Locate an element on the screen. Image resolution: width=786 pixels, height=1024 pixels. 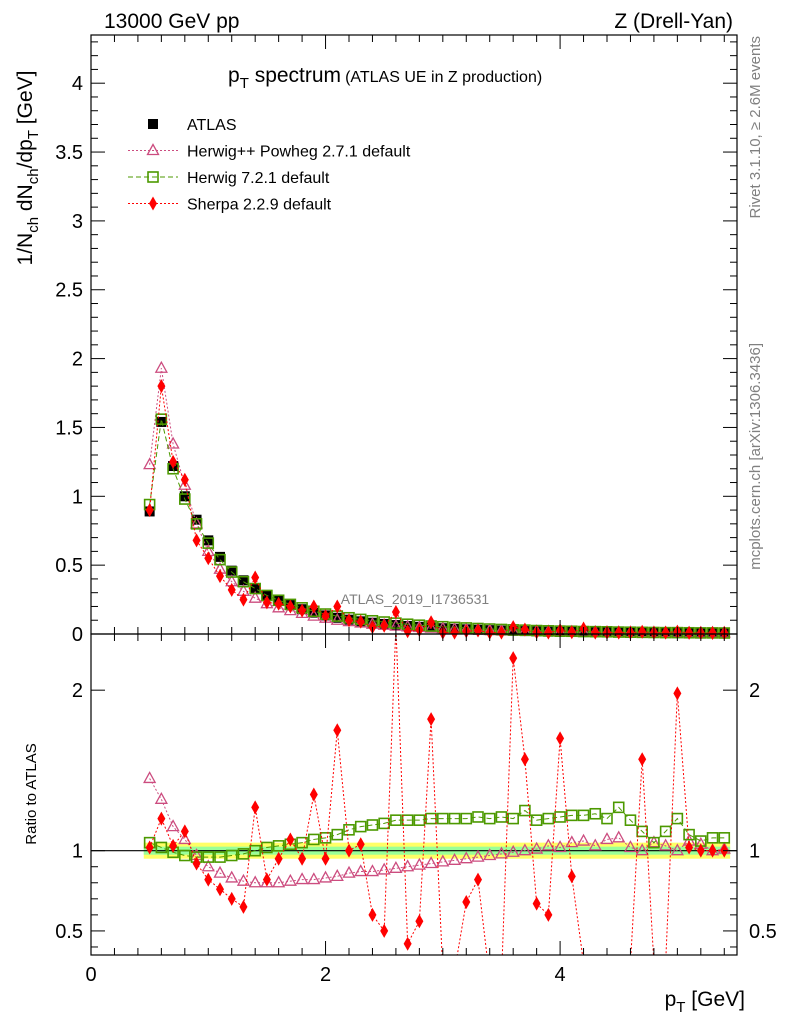
main-y-label: 1/Nch dNch/dpT [GeV] is located at coordinates (28, 168).